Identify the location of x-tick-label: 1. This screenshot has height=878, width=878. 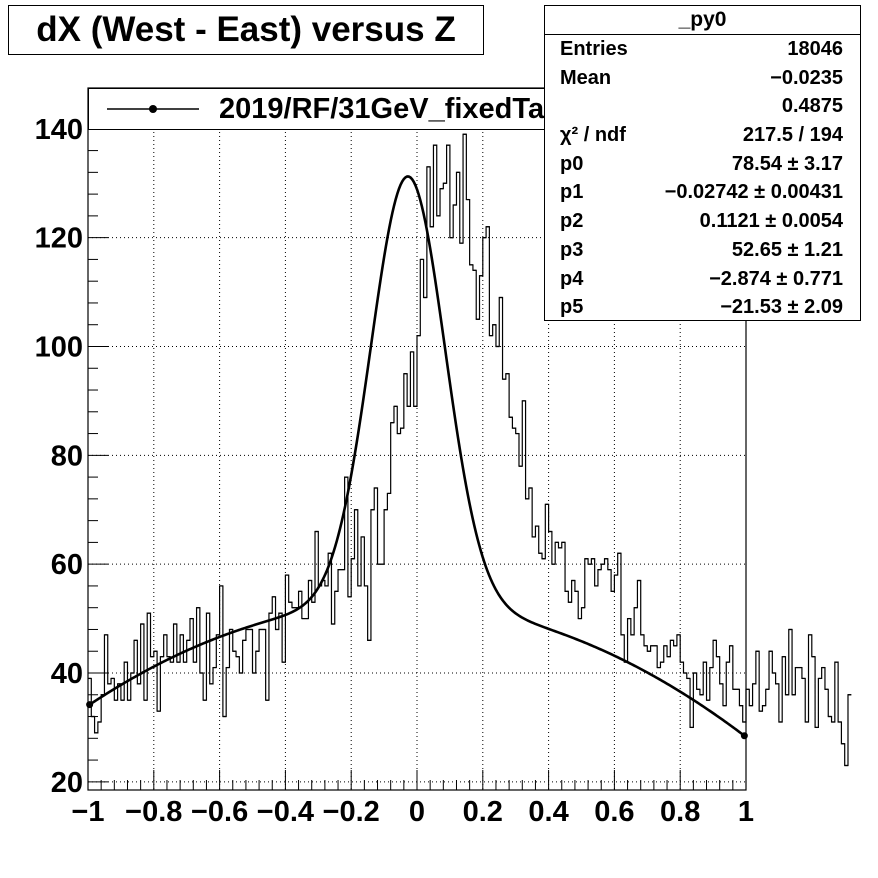
(746, 812).